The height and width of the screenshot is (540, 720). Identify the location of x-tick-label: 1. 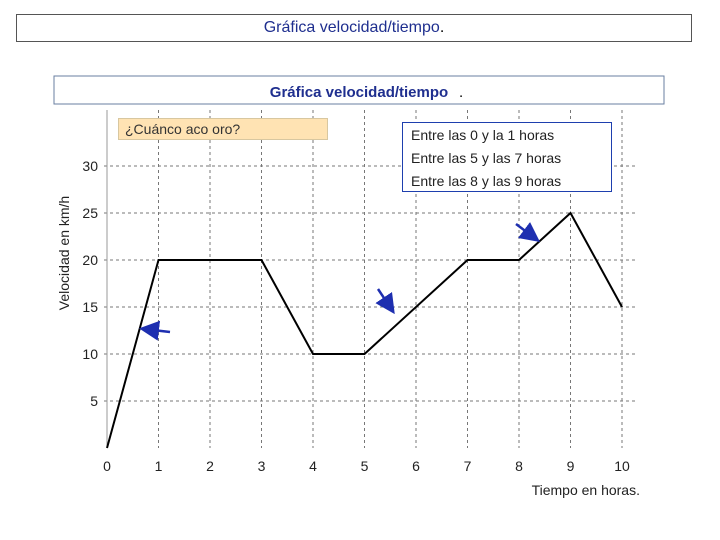
(159, 466).